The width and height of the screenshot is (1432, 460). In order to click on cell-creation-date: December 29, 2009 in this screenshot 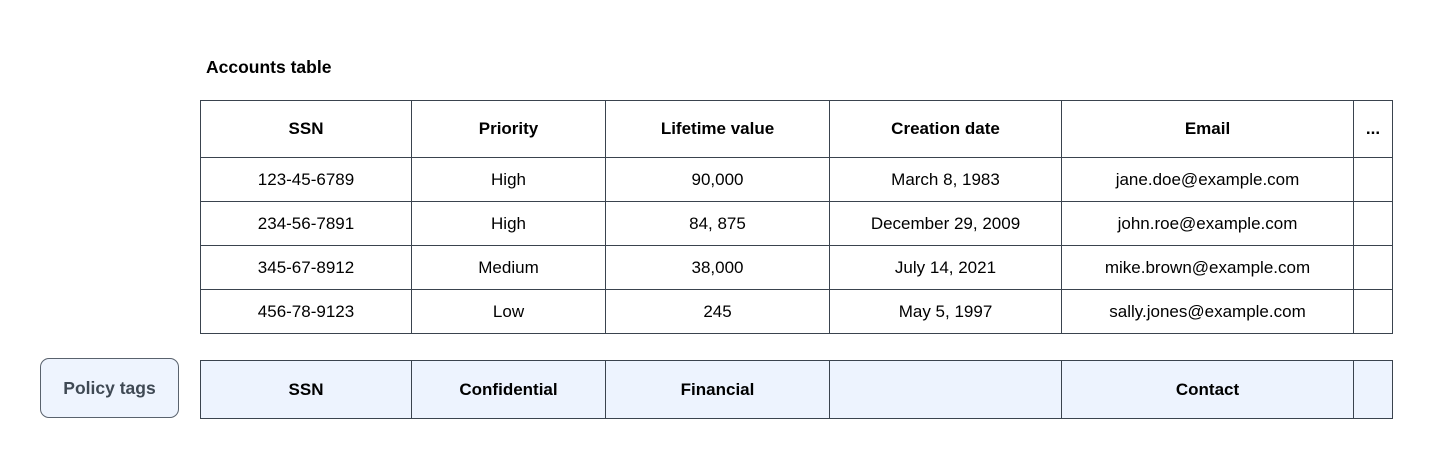, I will do `click(945, 223)`.